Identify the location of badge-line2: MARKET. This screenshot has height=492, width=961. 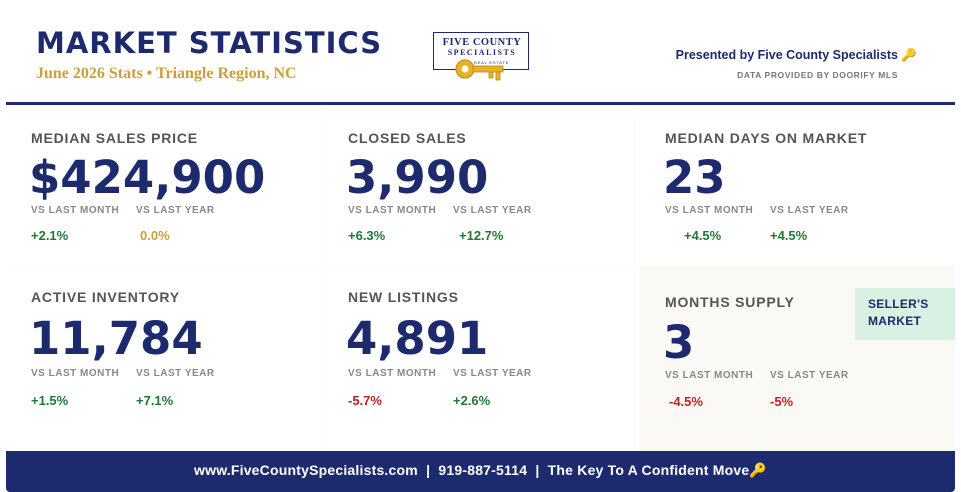
(895, 321).